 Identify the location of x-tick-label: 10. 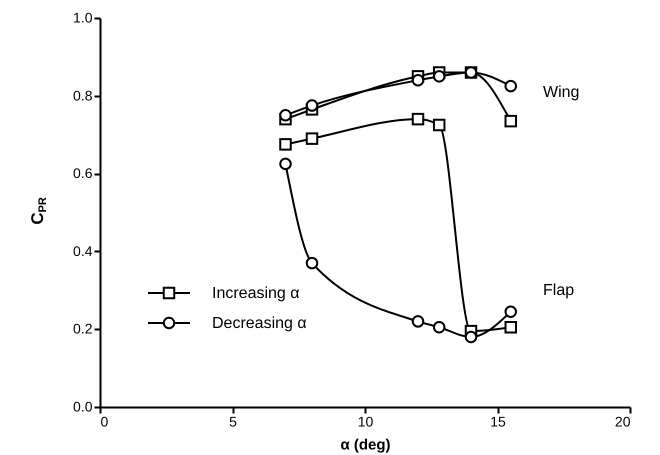
(366, 422).